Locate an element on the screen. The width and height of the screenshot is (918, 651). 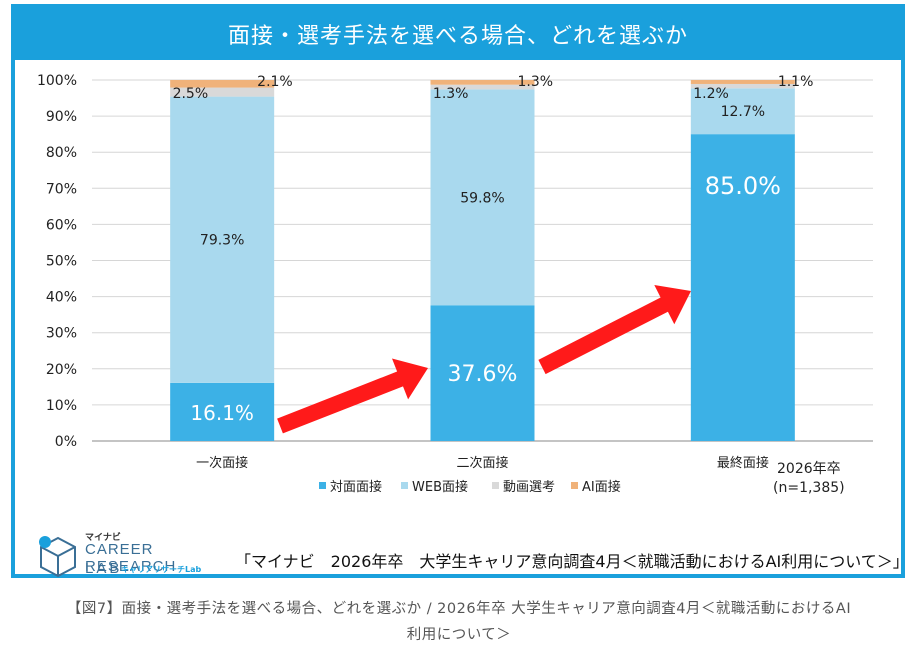
annotation-sample-size: (n=1,385) is located at coordinates (809, 488).